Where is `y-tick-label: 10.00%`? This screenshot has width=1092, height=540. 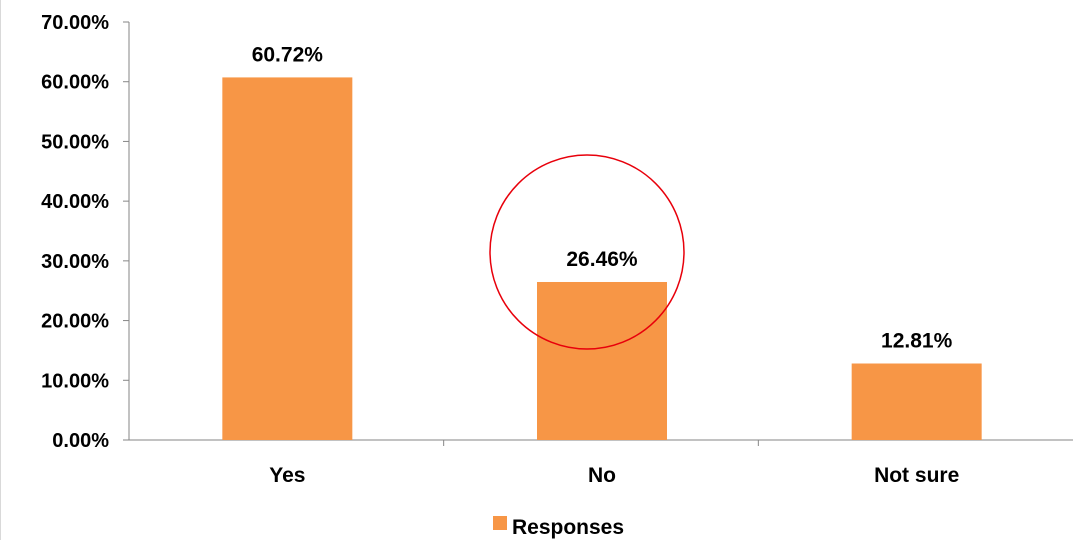
y-tick-label: 10.00% is located at coordinates (75, 381).